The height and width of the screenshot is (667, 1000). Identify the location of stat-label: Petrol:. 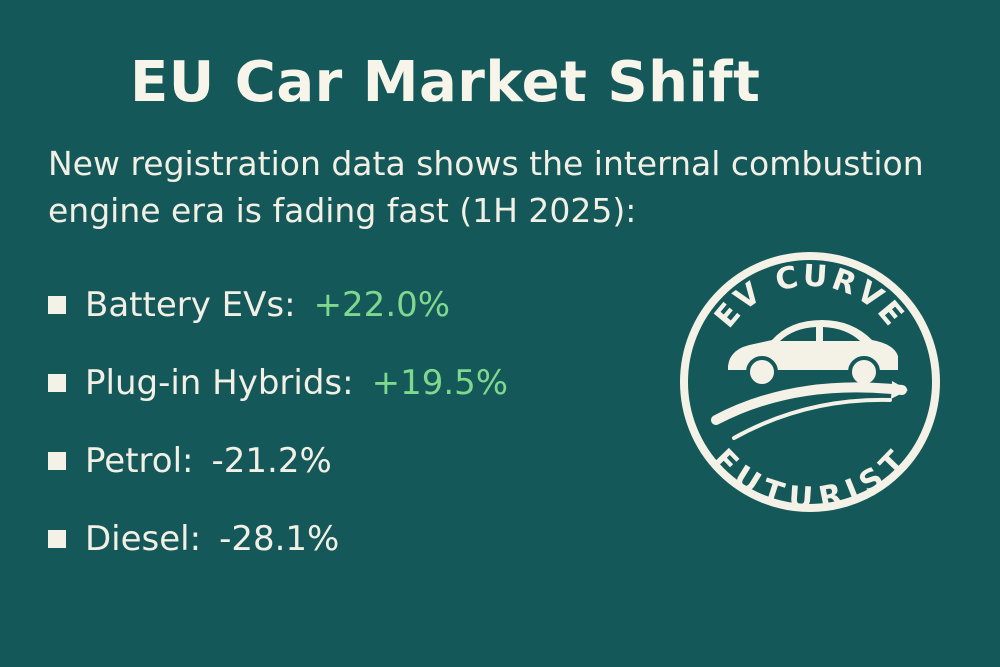
(139, 461).